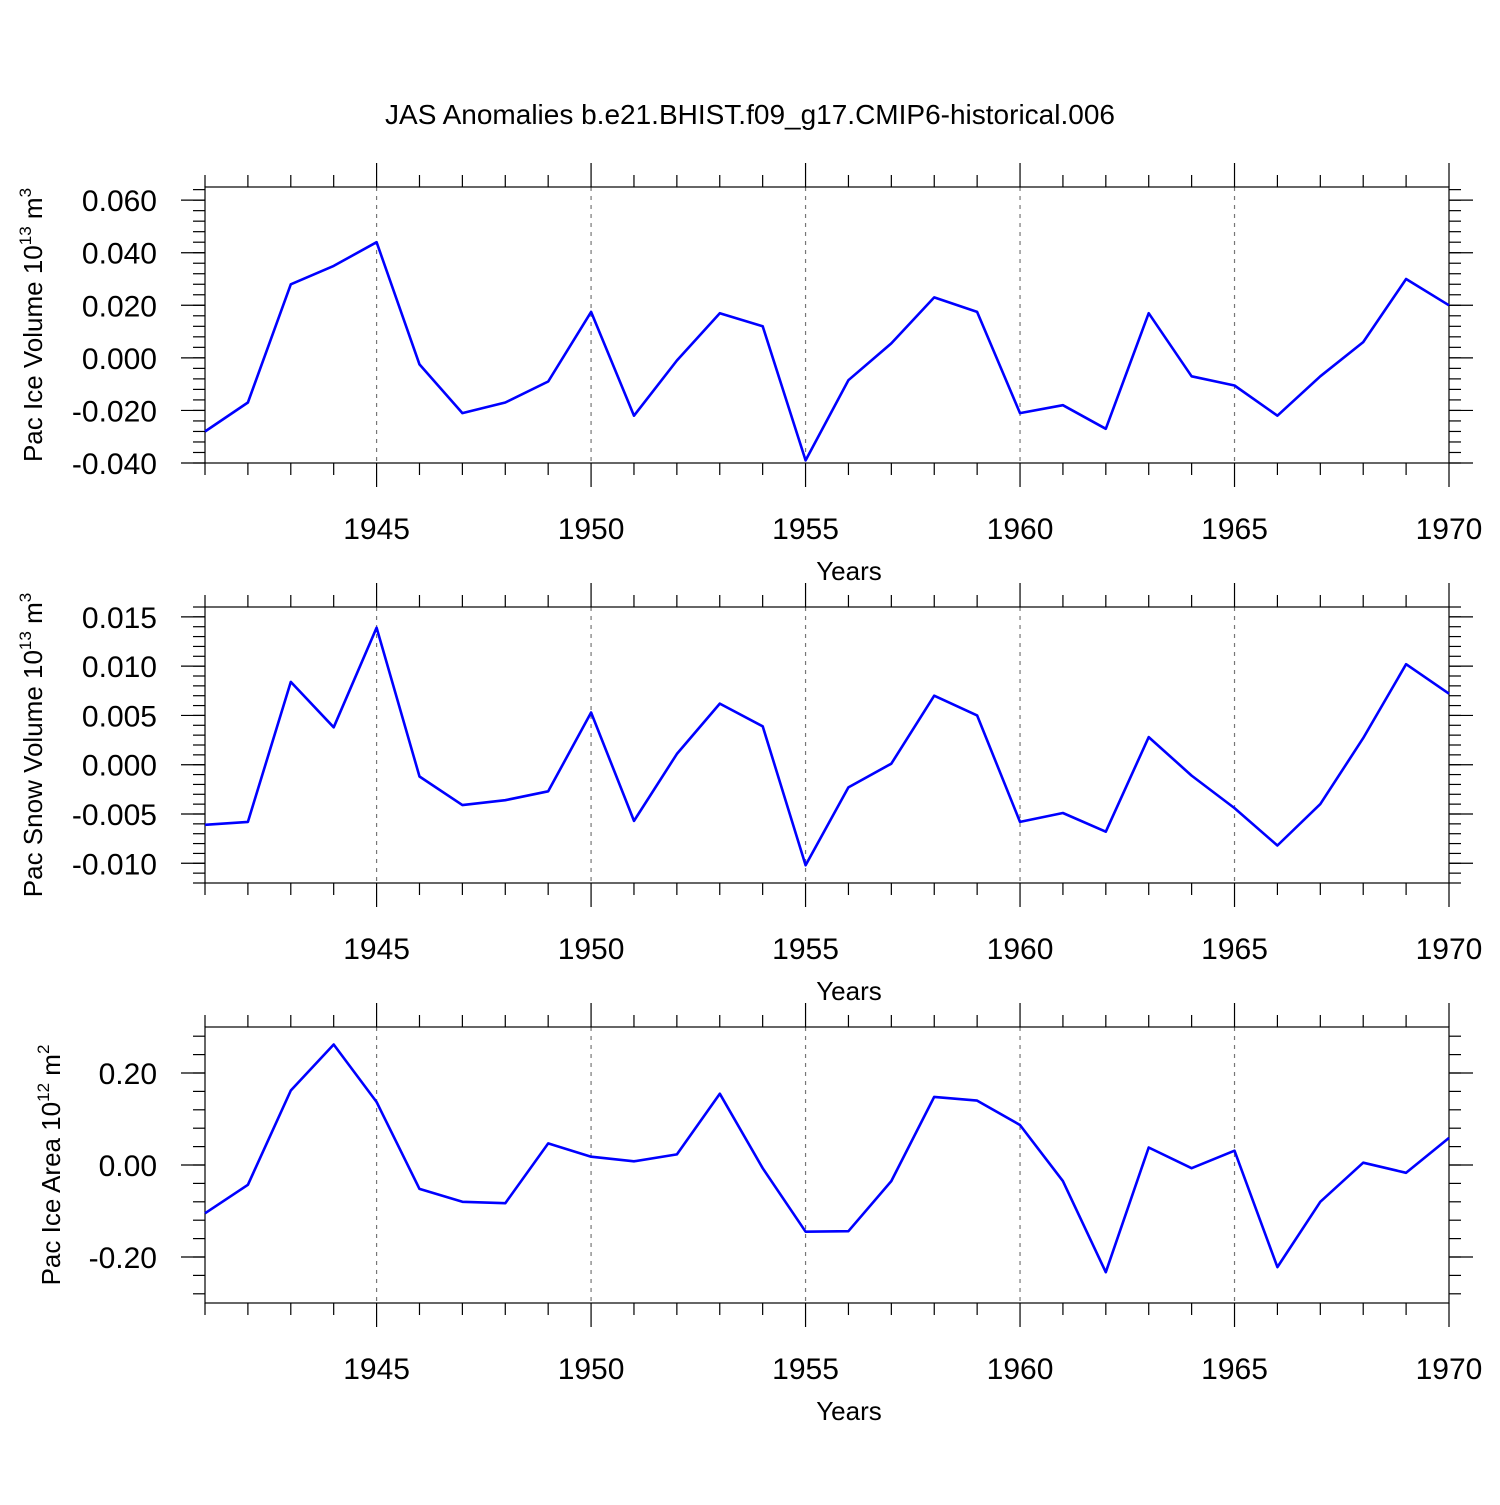  Describe the element at coordinates (119, 306) in the screenshot. I see `y-tick-label: 0.020` at that location.